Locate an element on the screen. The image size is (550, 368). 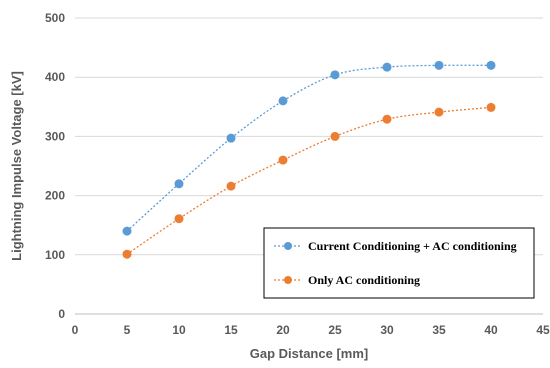
y-tick-label: 400 is located at coordinates (55, 77).